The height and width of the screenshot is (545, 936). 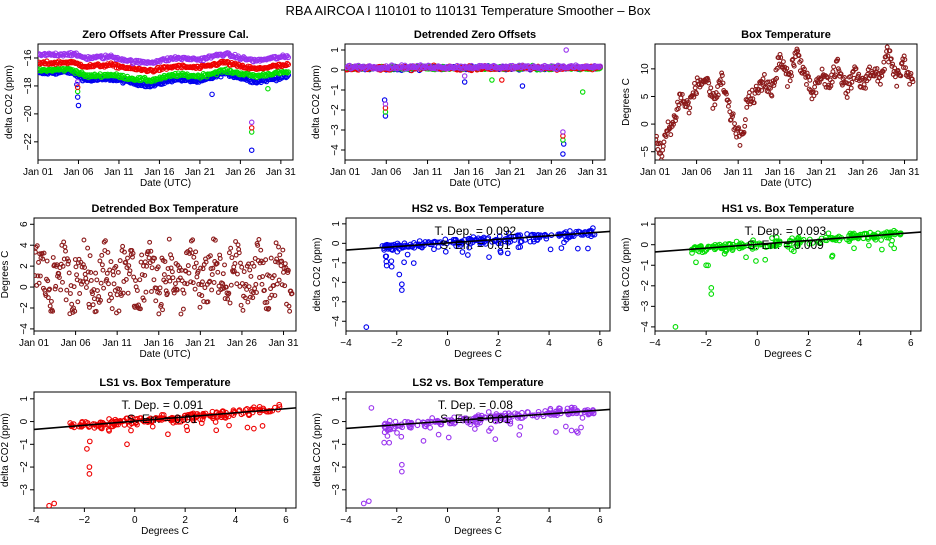 I want to click on y-tick-label: 6, so click(x=24, y=224).